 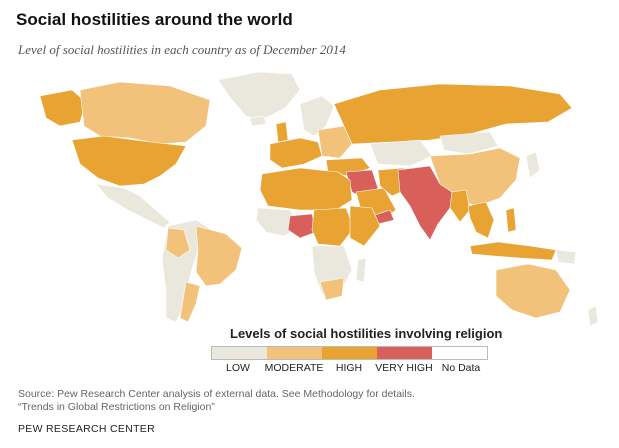 What do you see at coordinates (190, 302) in the screenshot?
I see `region-argentina` at bounding box center [190, 302].